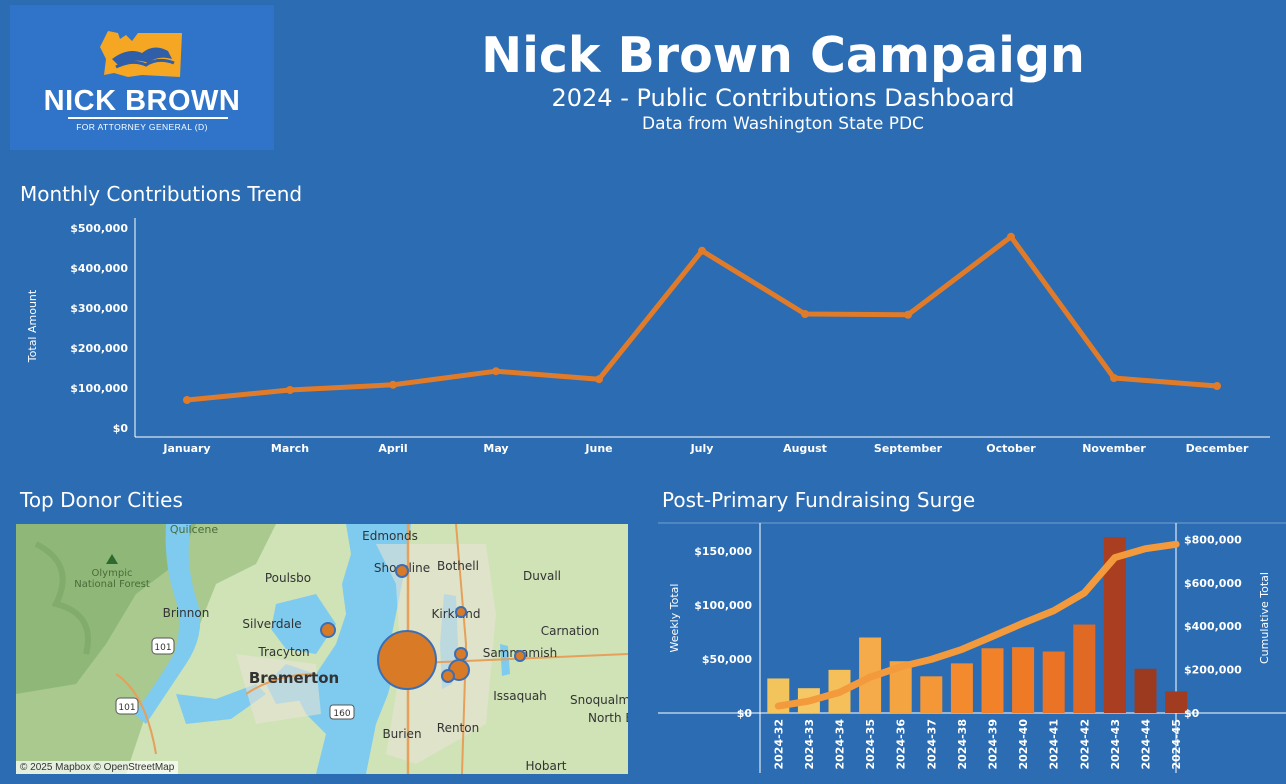 This screenshot has height=784, width=1286. What do you see at coordinates (99, 228) in the screenshot?
I see `trend-y-tick: $500,000` at bounding box center [99, 228].